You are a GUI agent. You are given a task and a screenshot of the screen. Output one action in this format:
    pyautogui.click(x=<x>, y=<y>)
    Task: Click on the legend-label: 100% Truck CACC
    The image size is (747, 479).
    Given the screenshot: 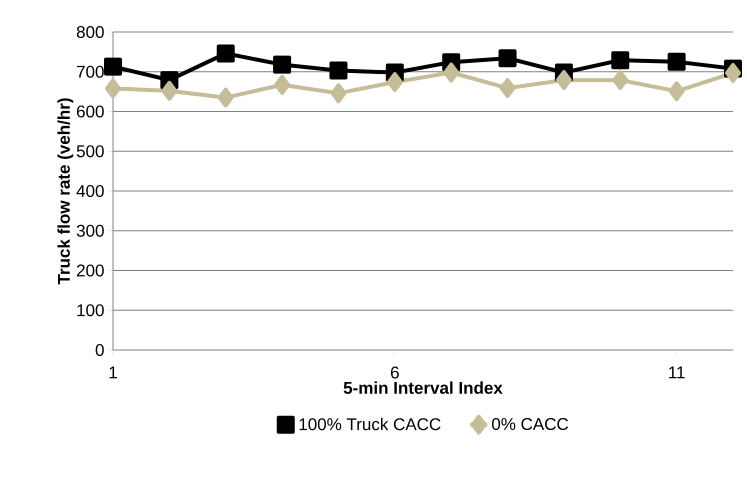 What is the action you would take?
    pyautogui.click(x=370, y=424)
    